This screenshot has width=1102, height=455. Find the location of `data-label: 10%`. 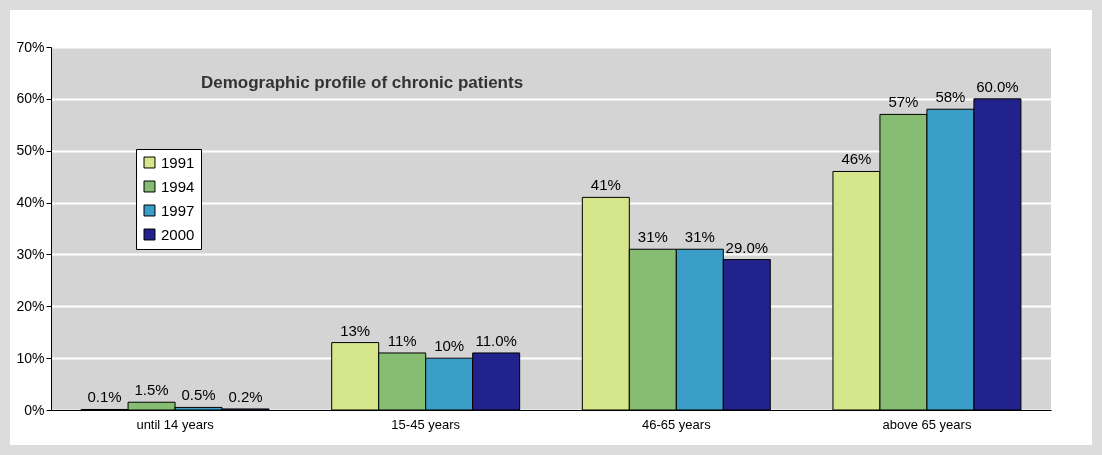

data-label: 10% is located at coordinates (449, 346).